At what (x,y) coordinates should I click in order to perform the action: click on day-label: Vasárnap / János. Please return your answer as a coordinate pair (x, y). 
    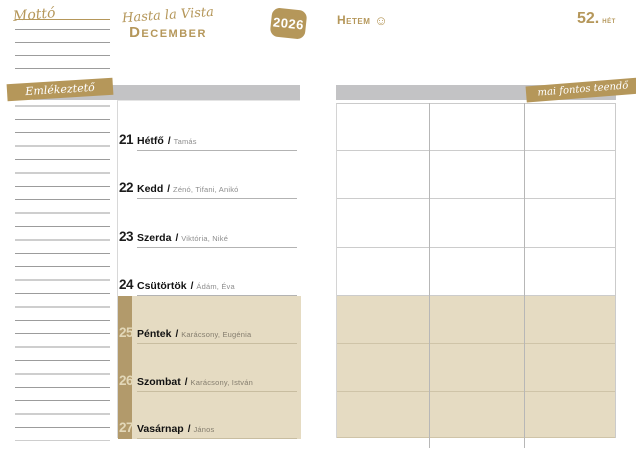
    Looking at the image, I should click on (217, 431).